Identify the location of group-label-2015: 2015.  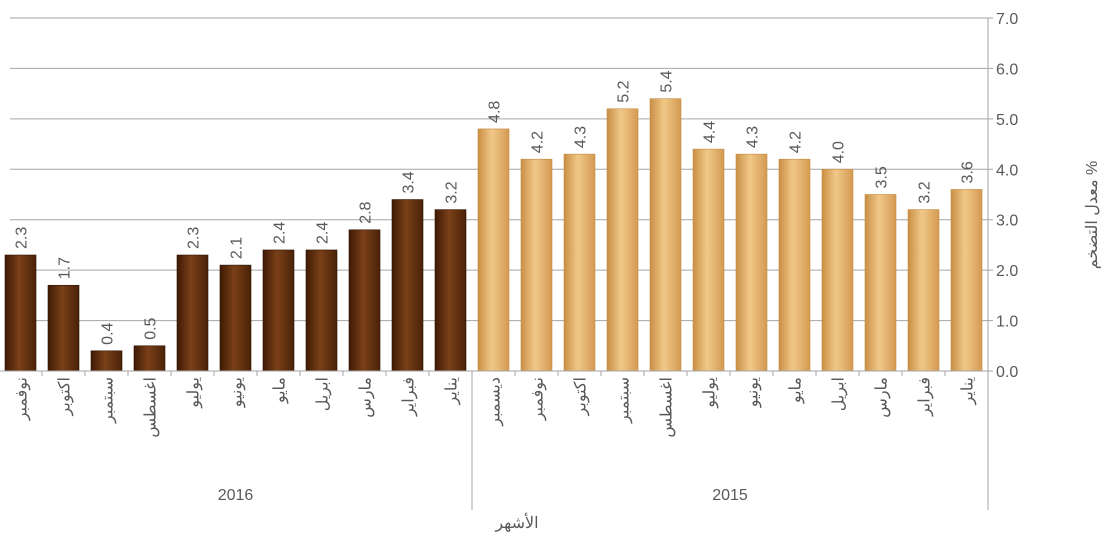
(730, 495).